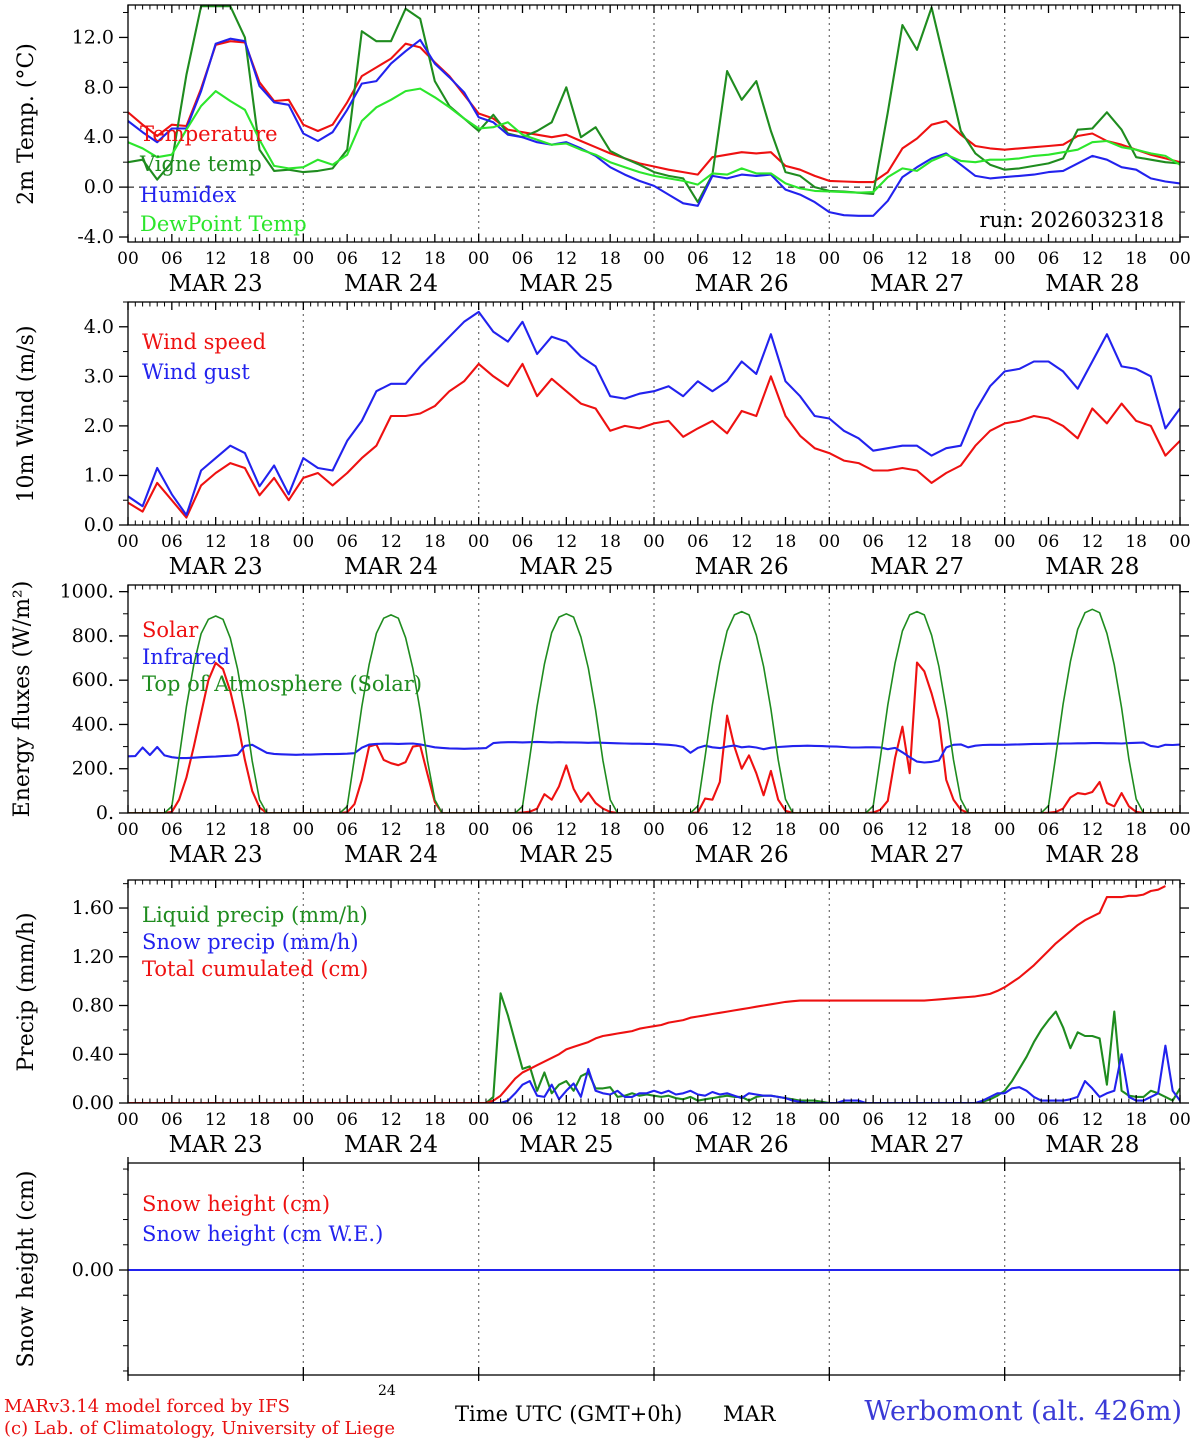  What do you see at coordinates (26, 414) in the screenshot?
I see `y-axis-title-wind: 10m Wind (m/s)` at bounding box center [26, 414].